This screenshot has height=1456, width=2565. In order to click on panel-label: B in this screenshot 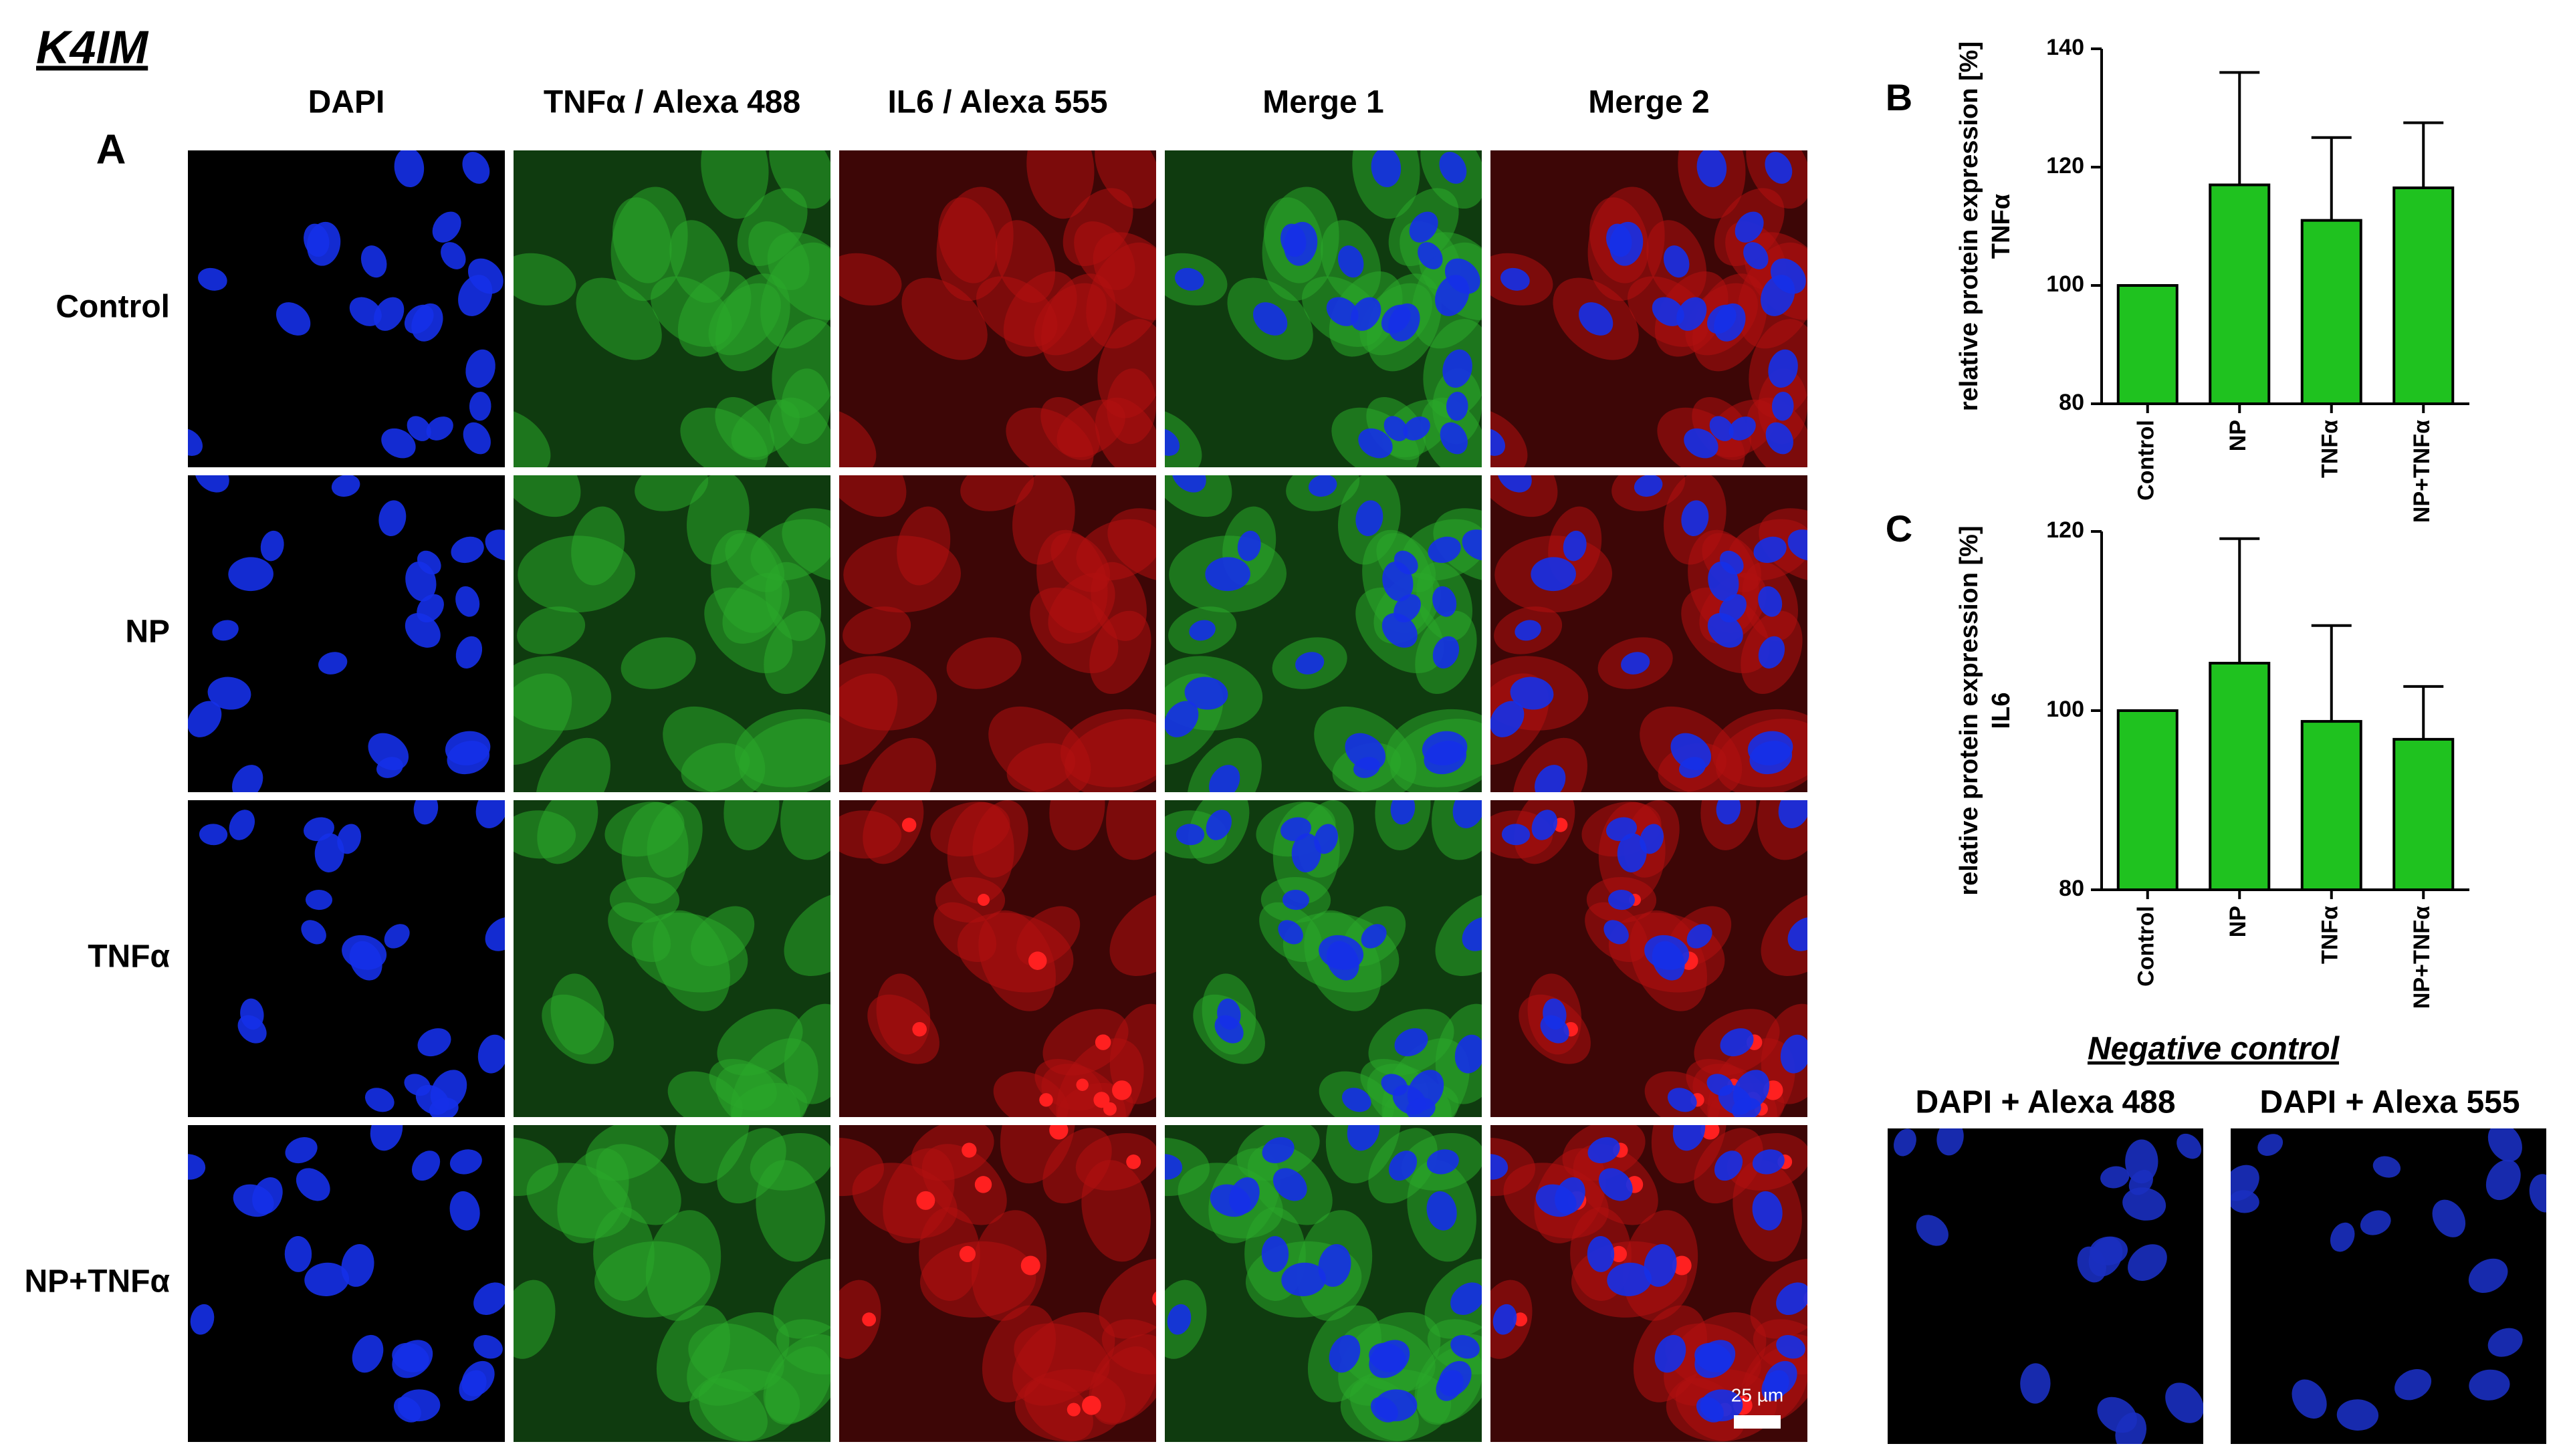, I will do `click(1899, 97)`.